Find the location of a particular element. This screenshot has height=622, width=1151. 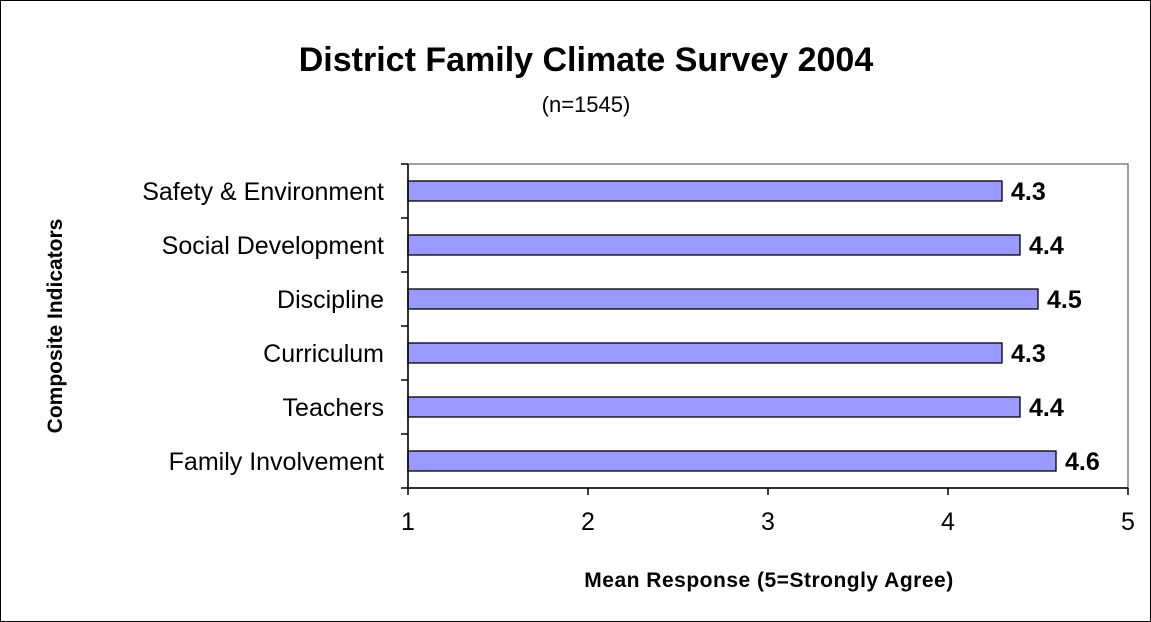

data-label: 4.6 is located at coordinates (1082, 462).